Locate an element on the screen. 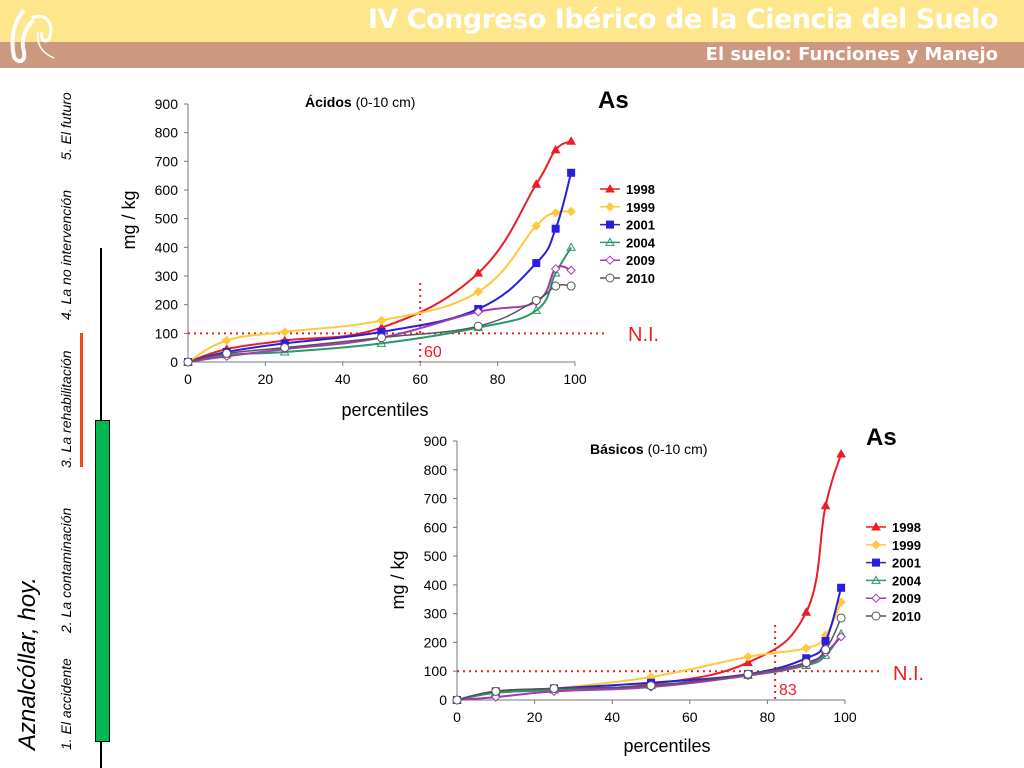 The height and width of the screenshot is (768, 1024). congress-logo is located at coordinates (32, 36).